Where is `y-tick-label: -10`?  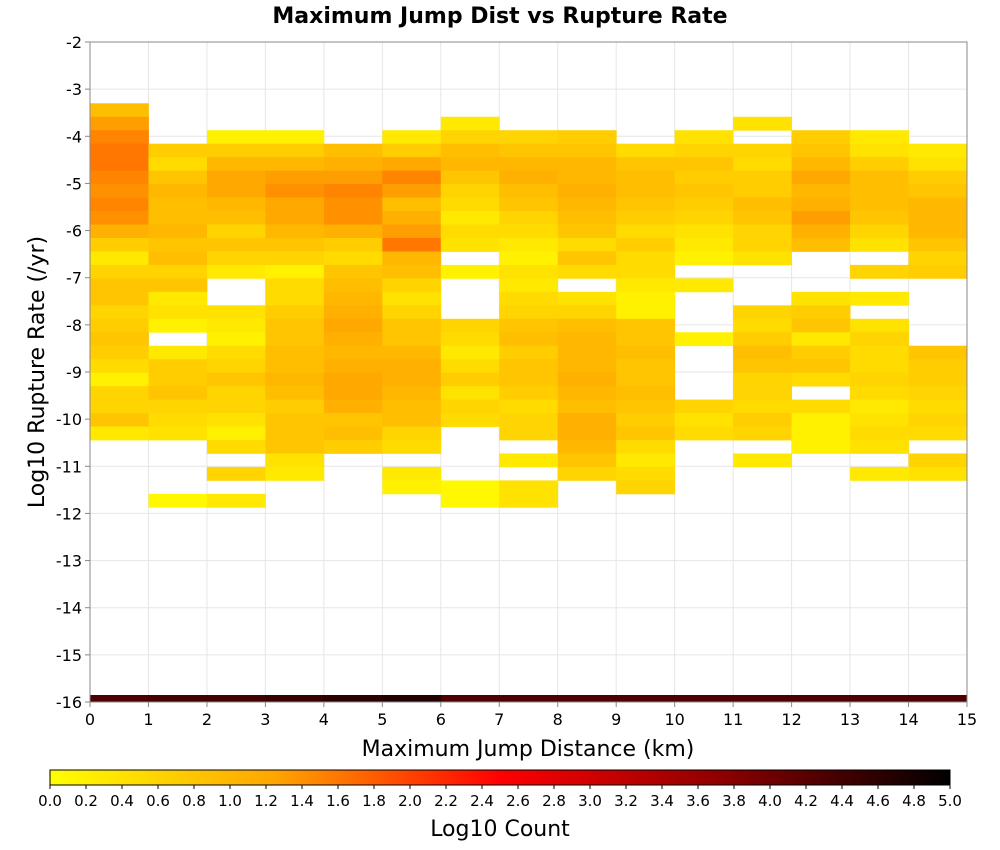
y-tick-label: -10 is located at coordinates (69, 419).